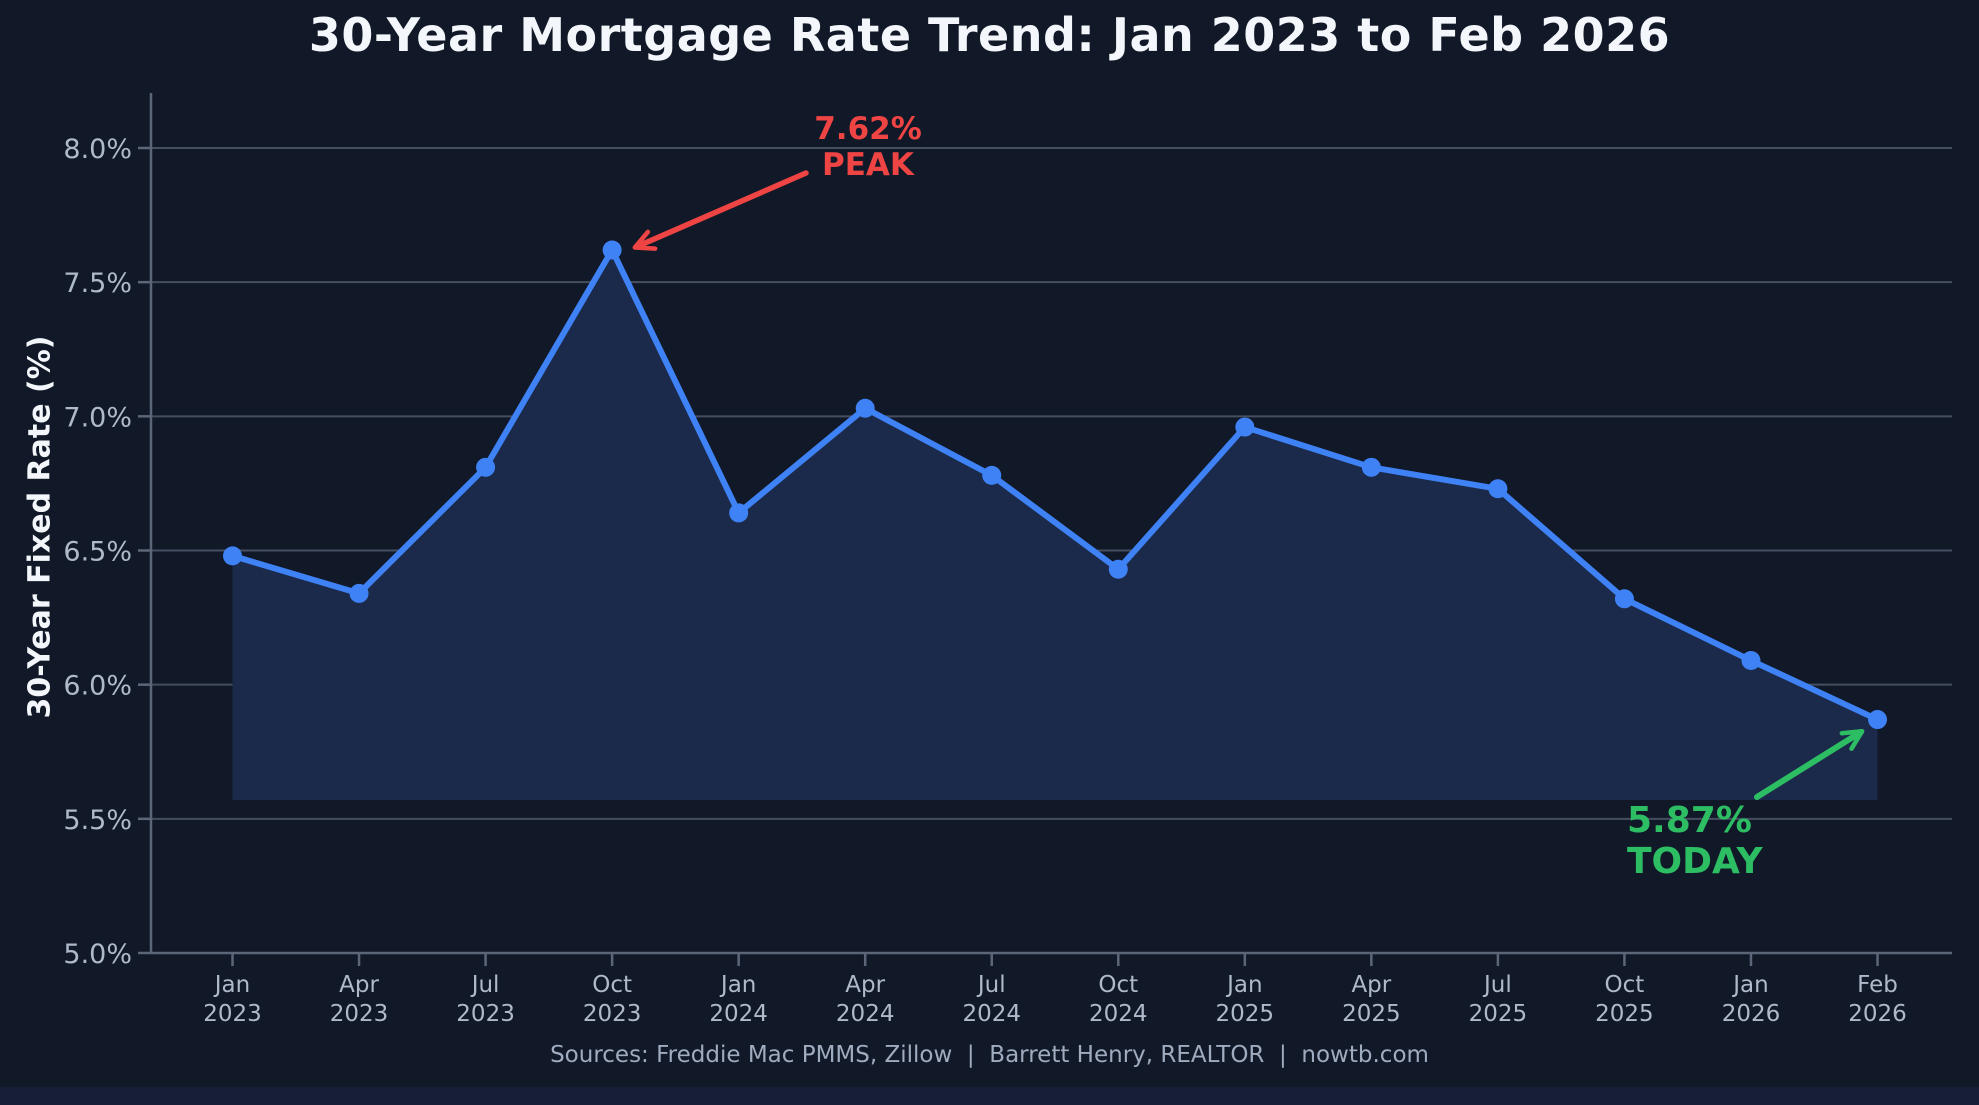 Image resolution: width=1979 pixels, height=1105 pixels. I want to click on y-tick-label: 7.5%, so click(97, 283).